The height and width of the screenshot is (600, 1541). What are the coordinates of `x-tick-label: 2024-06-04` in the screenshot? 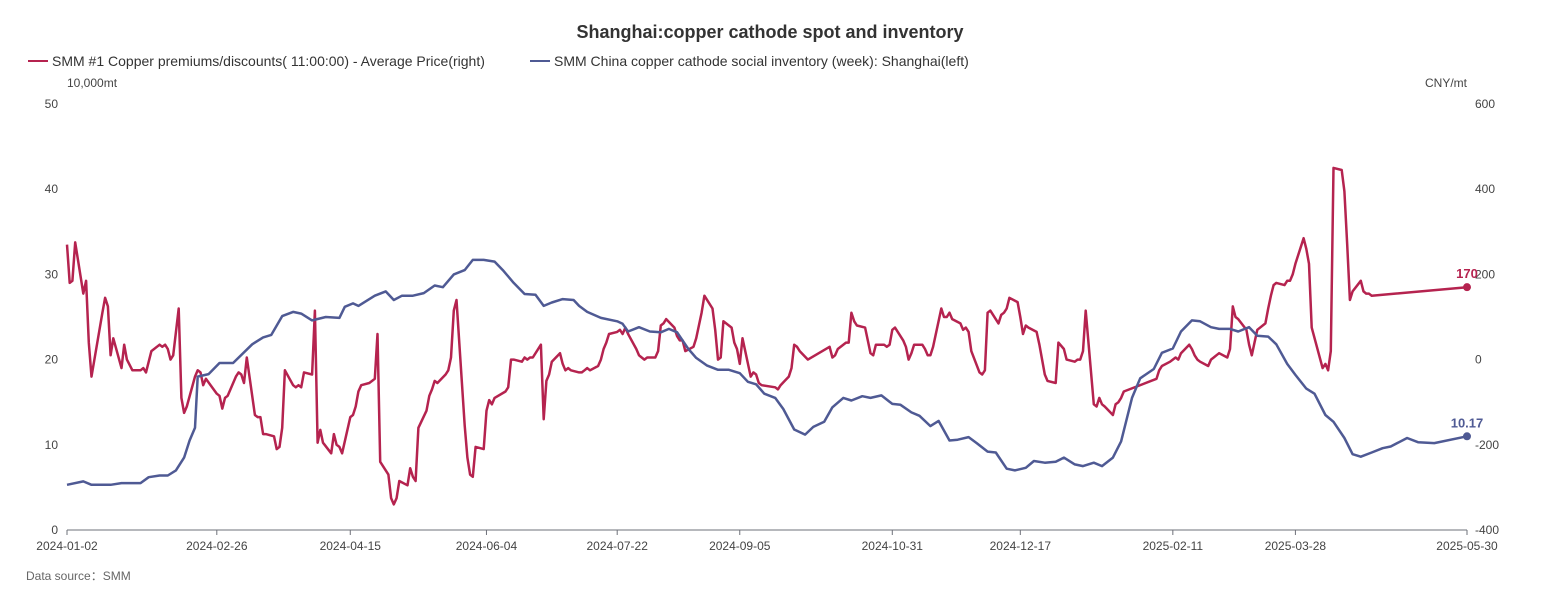 It's located at (487, 546).